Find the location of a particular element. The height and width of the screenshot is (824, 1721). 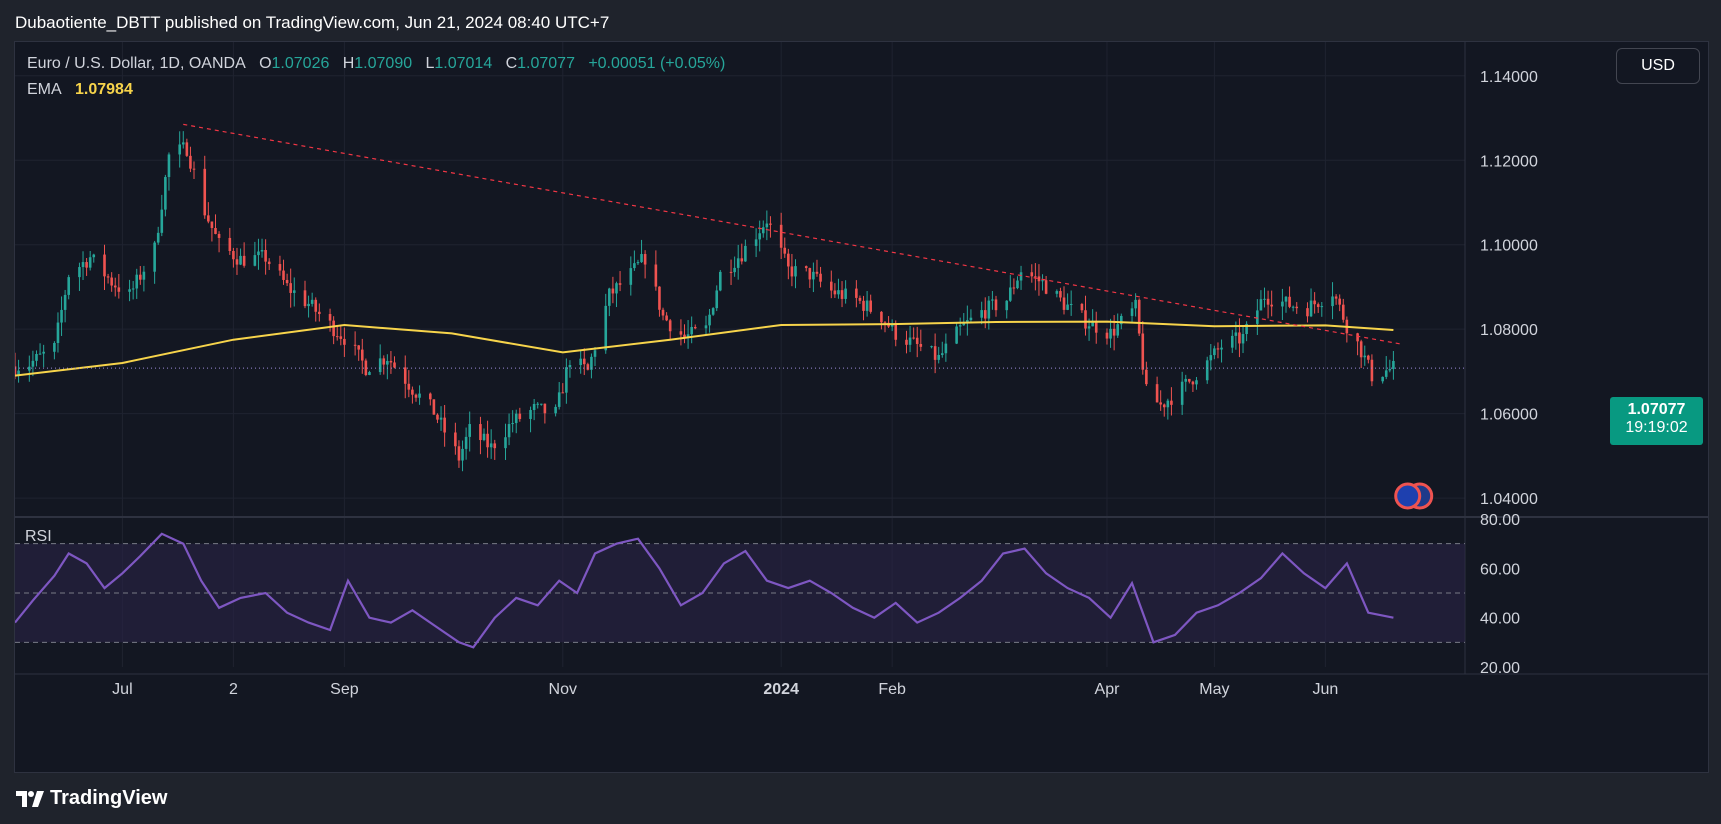

ema-value: 1.07984 is located at coordinates (104, 89).